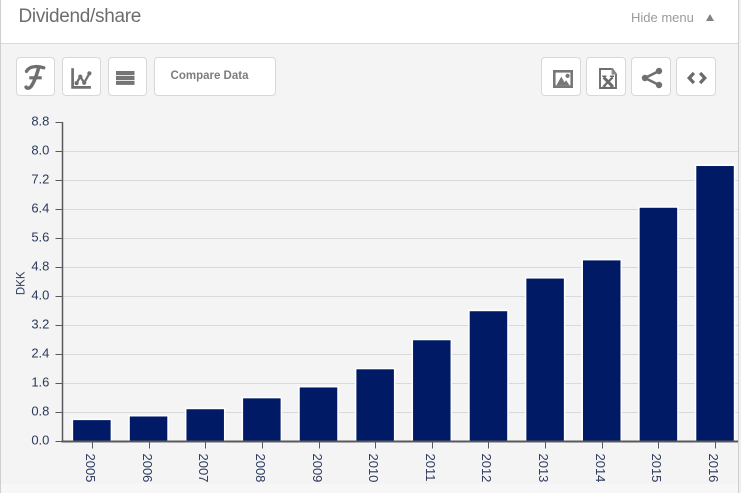 The width and height of the screenshot is (741, 493). What do you see at coordinates (40, 381) in the screenshot?
I see `svg-text: 1.6` at bounding box center [40, 381].